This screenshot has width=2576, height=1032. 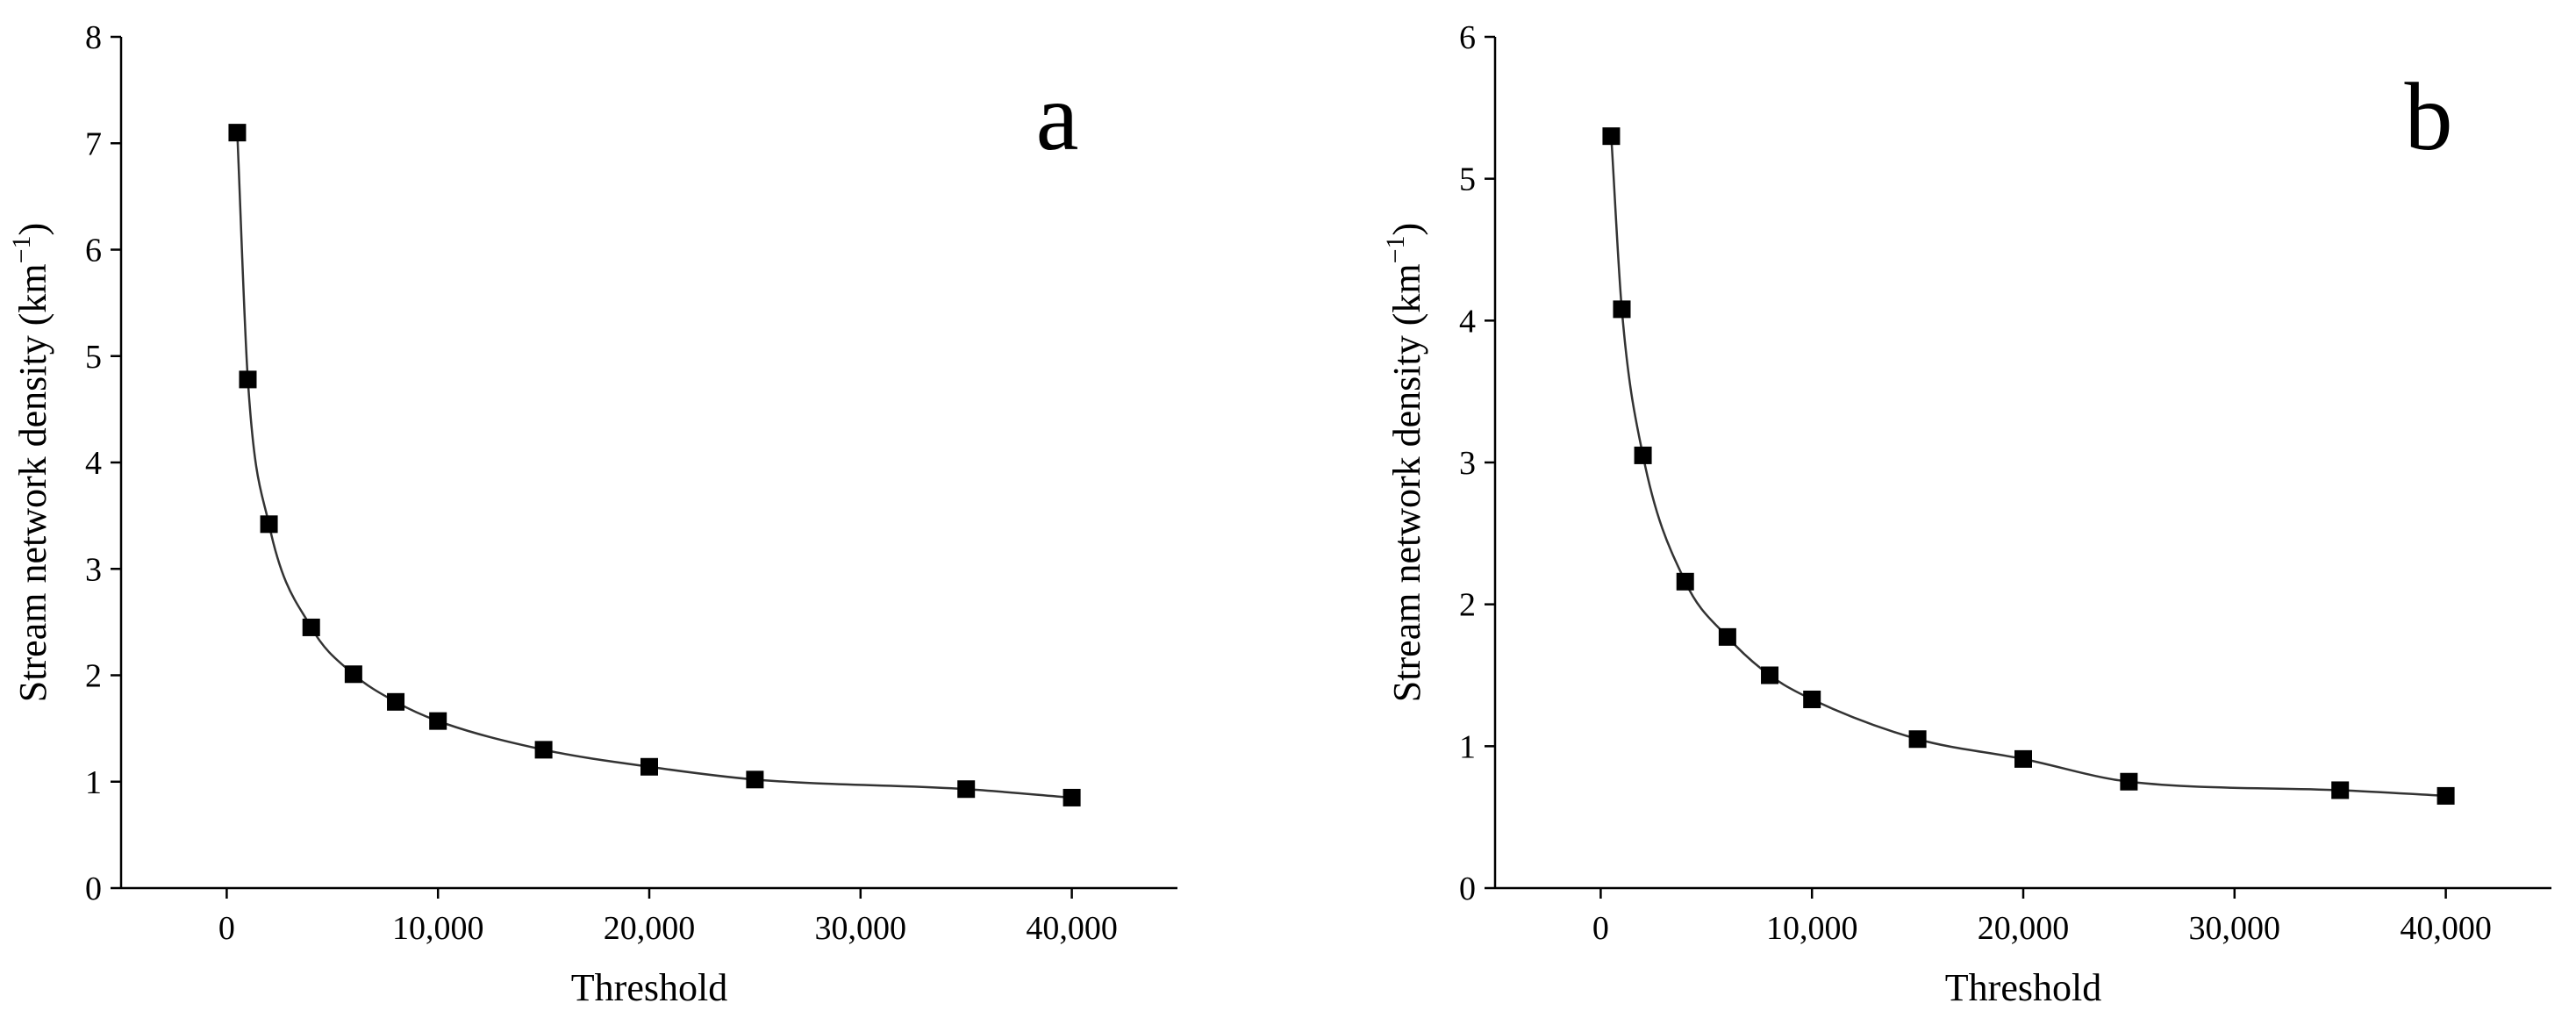 What do you see at coordinates (93, 143) in the screenshot?
I see `panel-a-y-tick-label: 7` at bounding box center [93, 143].